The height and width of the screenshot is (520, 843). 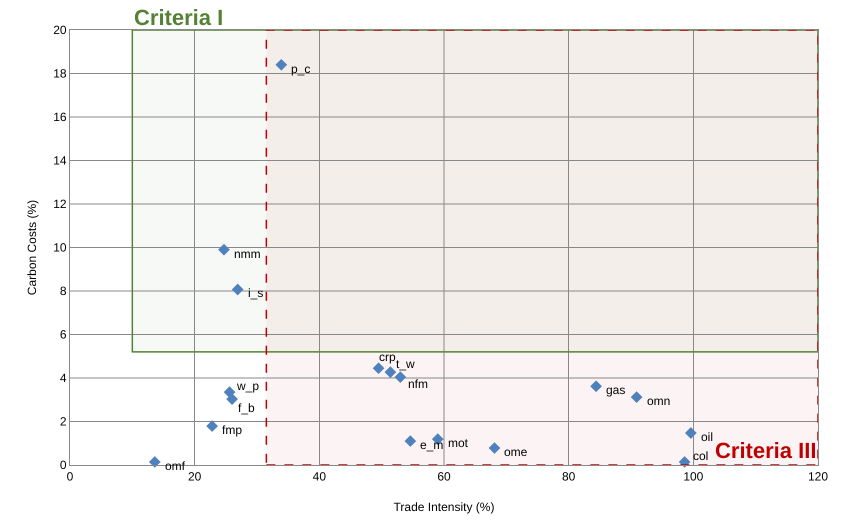 What do you see at coordinates (693, 476) in the screenshot?
I see `x-tick-label: 100` at bounding box center [693, 476].